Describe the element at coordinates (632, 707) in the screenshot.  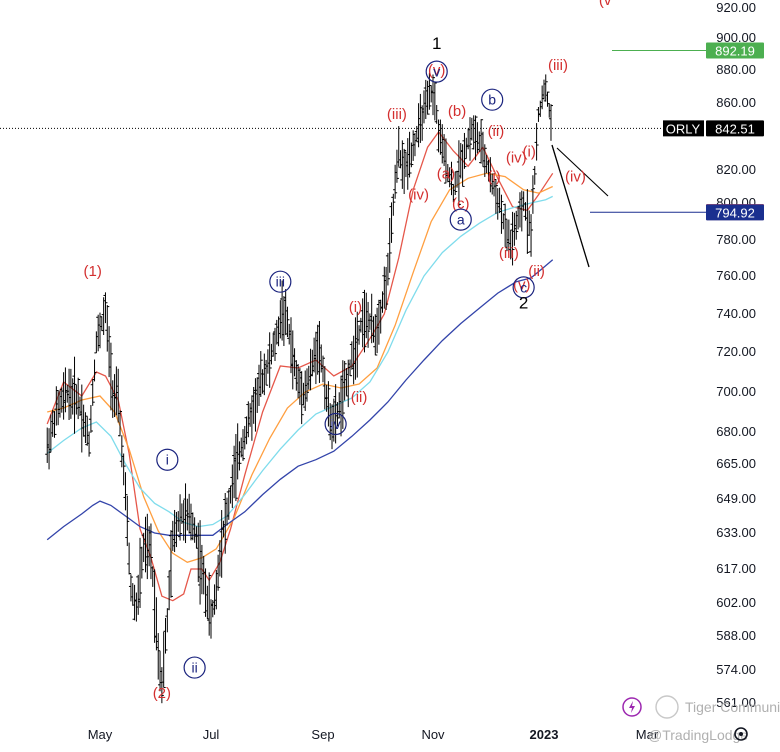
I see `logo-icon` at that location.